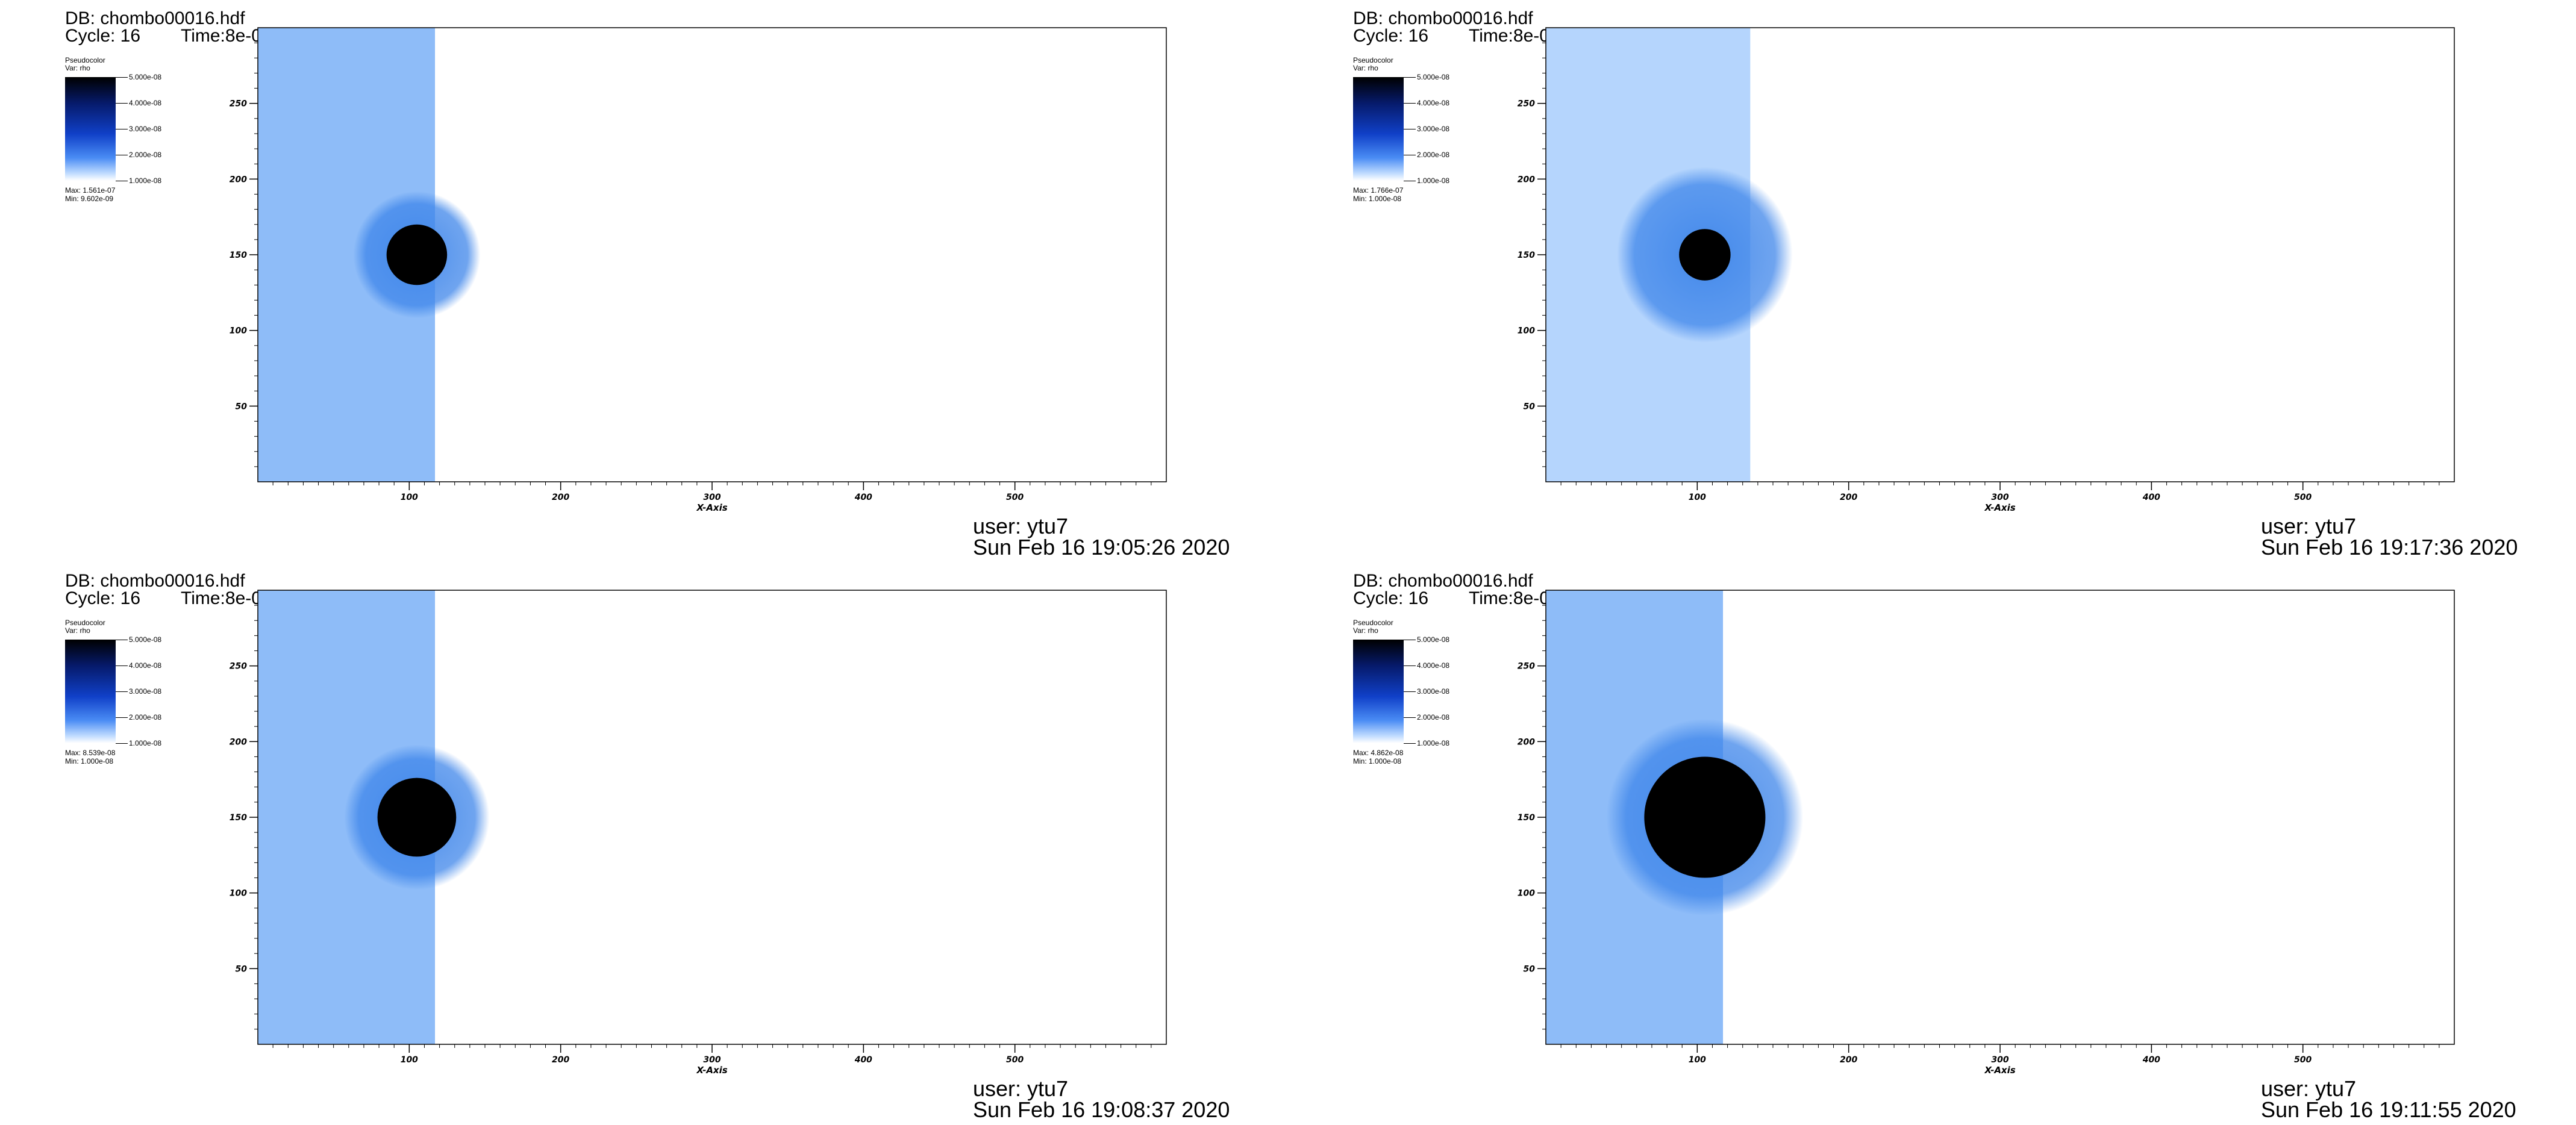  Describe the element at coordinates (89, 199) in the screenshot. I see `legend-min: Min: 9.602e-09` at that location.